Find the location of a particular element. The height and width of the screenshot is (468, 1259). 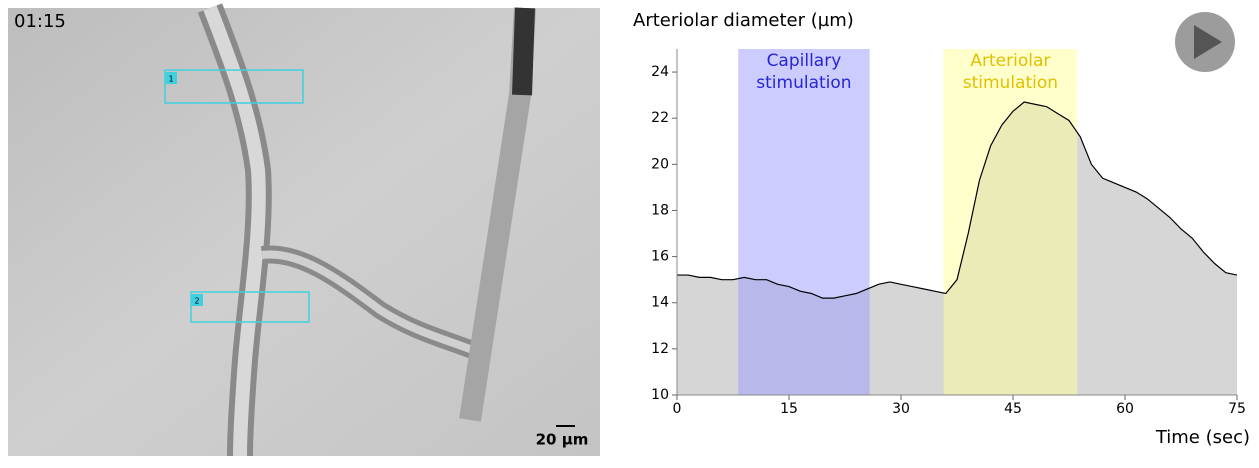

play-button is located at coordinates (1205, 42).